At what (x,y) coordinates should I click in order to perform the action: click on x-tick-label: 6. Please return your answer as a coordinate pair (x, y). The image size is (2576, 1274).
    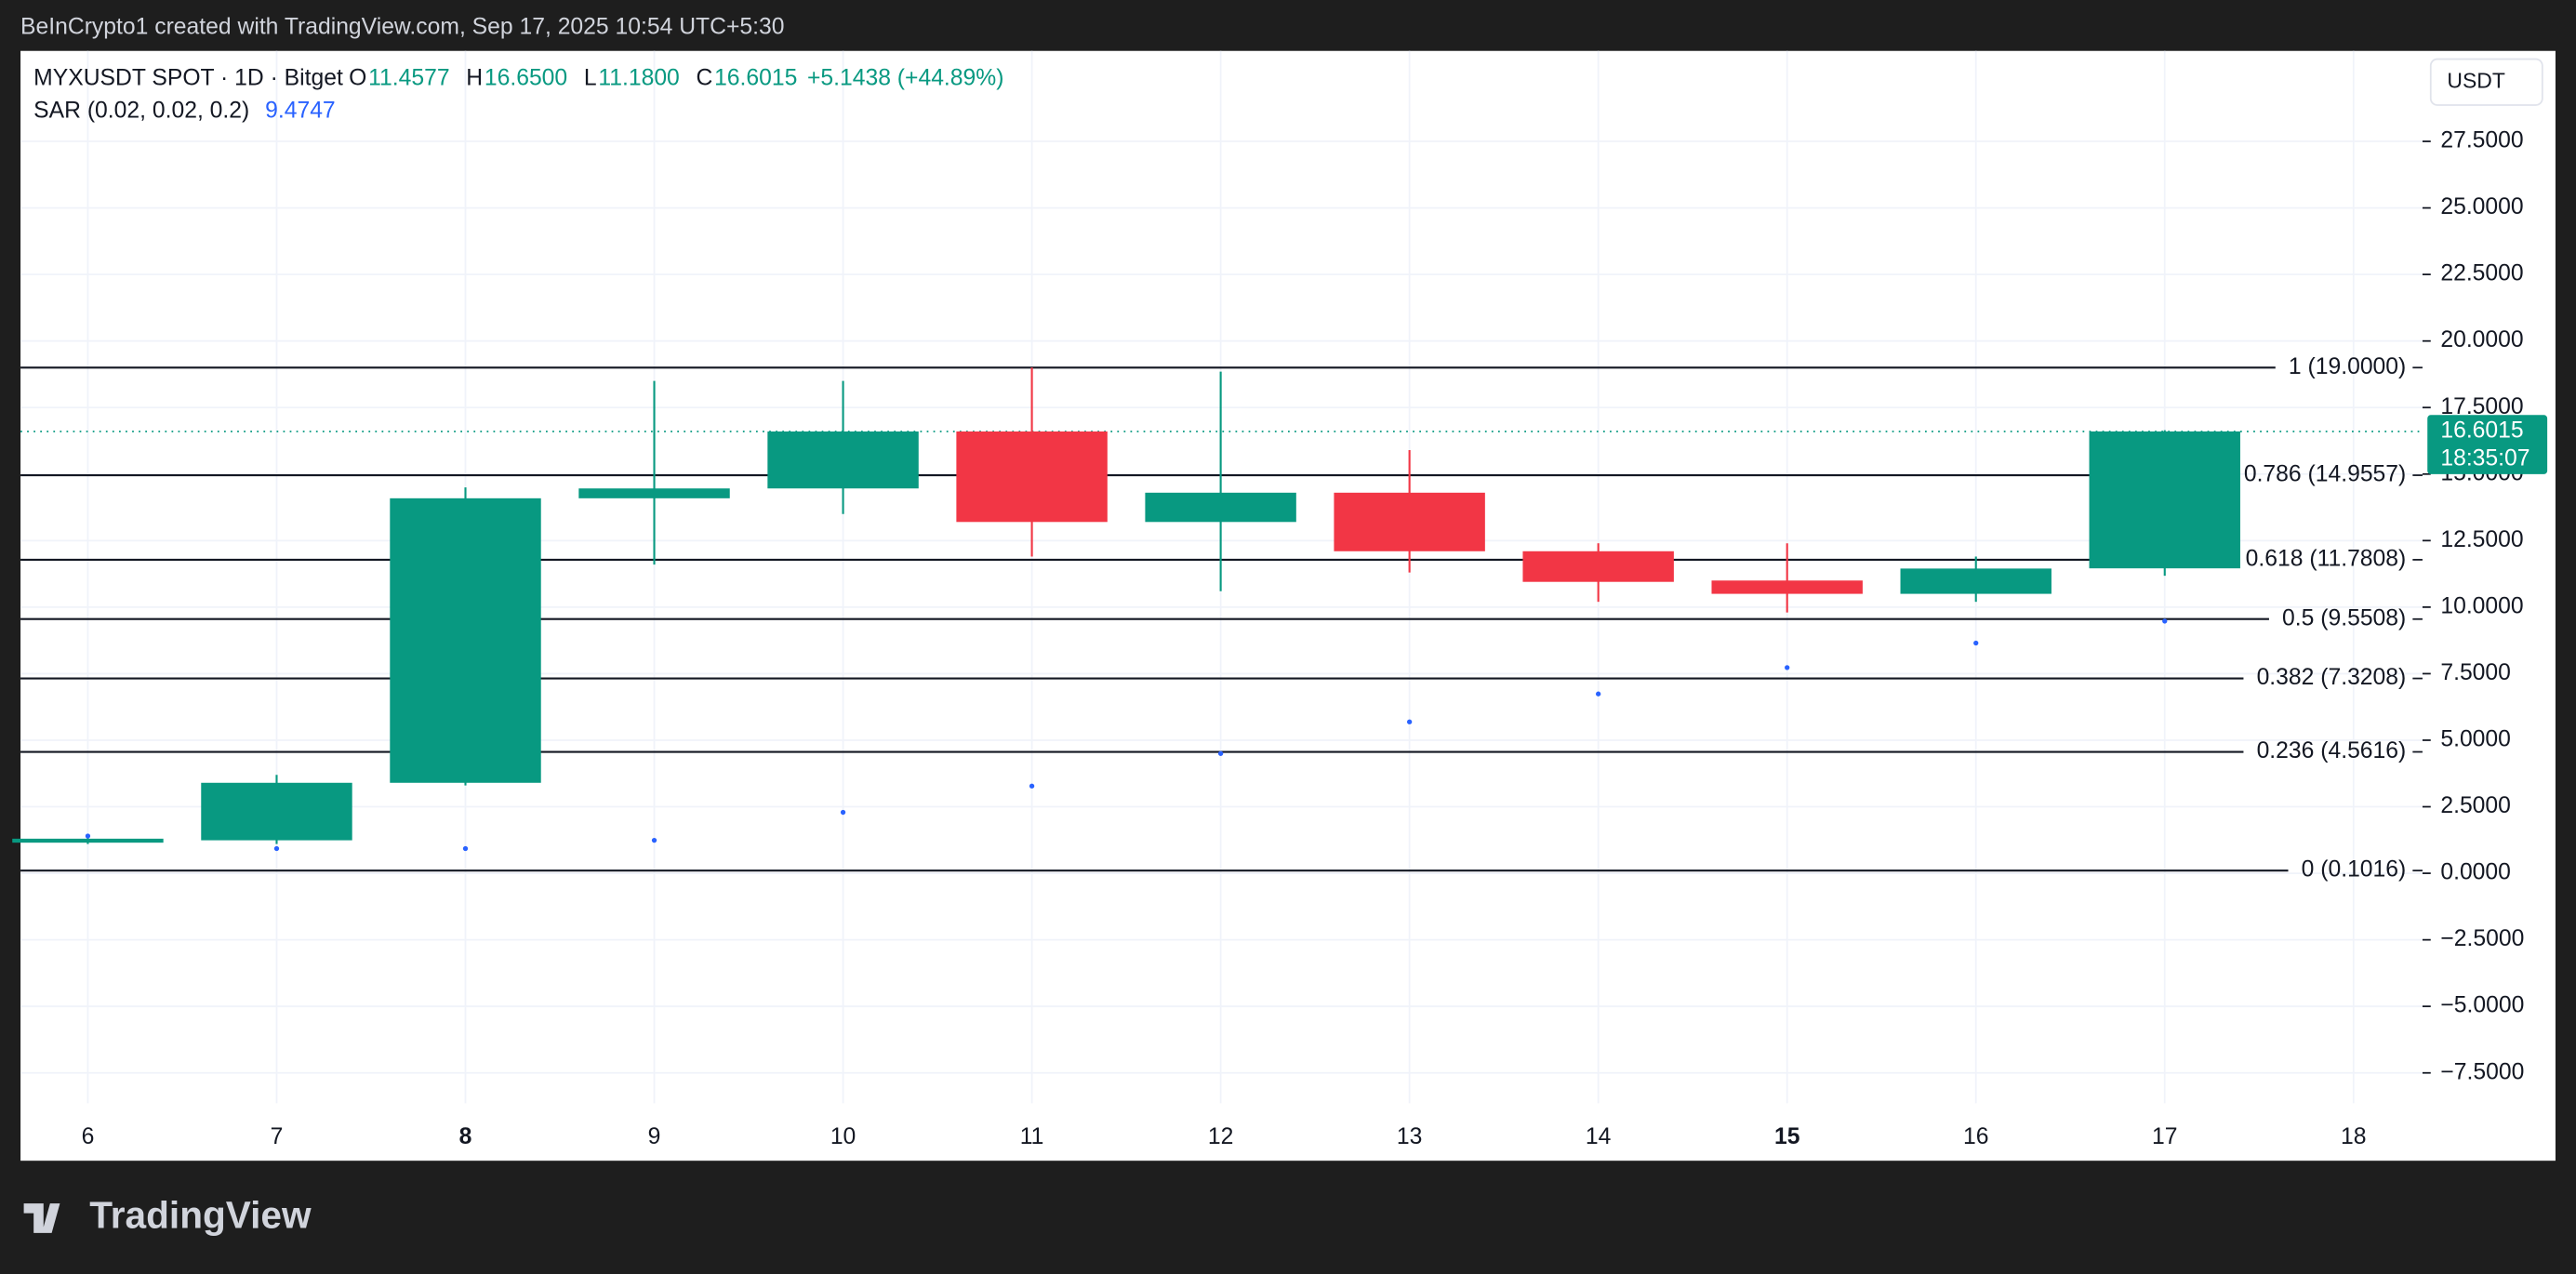
    Looking at the image, I should click on (88, 1136).